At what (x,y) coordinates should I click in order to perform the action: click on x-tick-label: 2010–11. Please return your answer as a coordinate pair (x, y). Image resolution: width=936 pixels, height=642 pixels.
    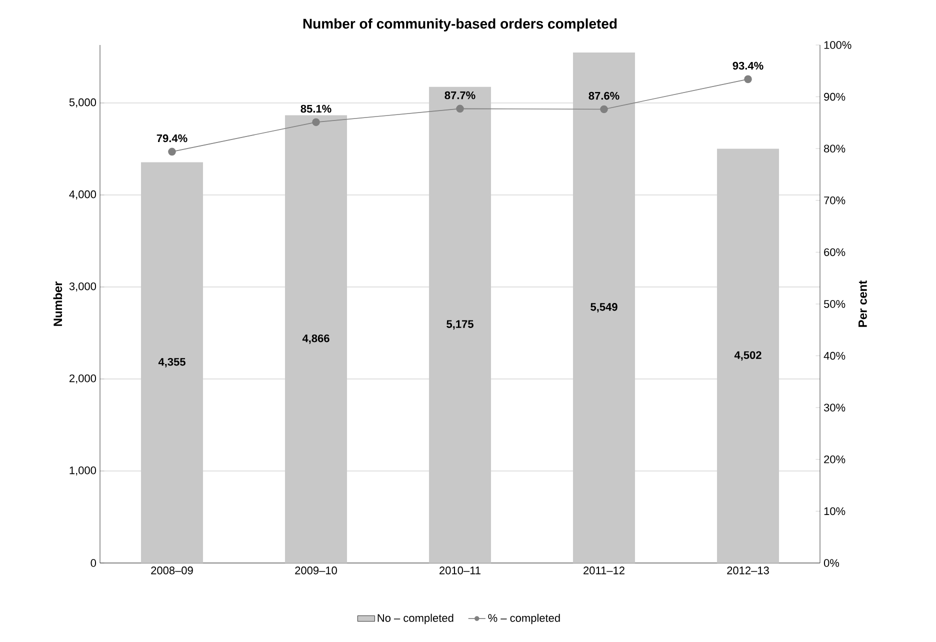
    Looking at the image, I should click on (460, 570).